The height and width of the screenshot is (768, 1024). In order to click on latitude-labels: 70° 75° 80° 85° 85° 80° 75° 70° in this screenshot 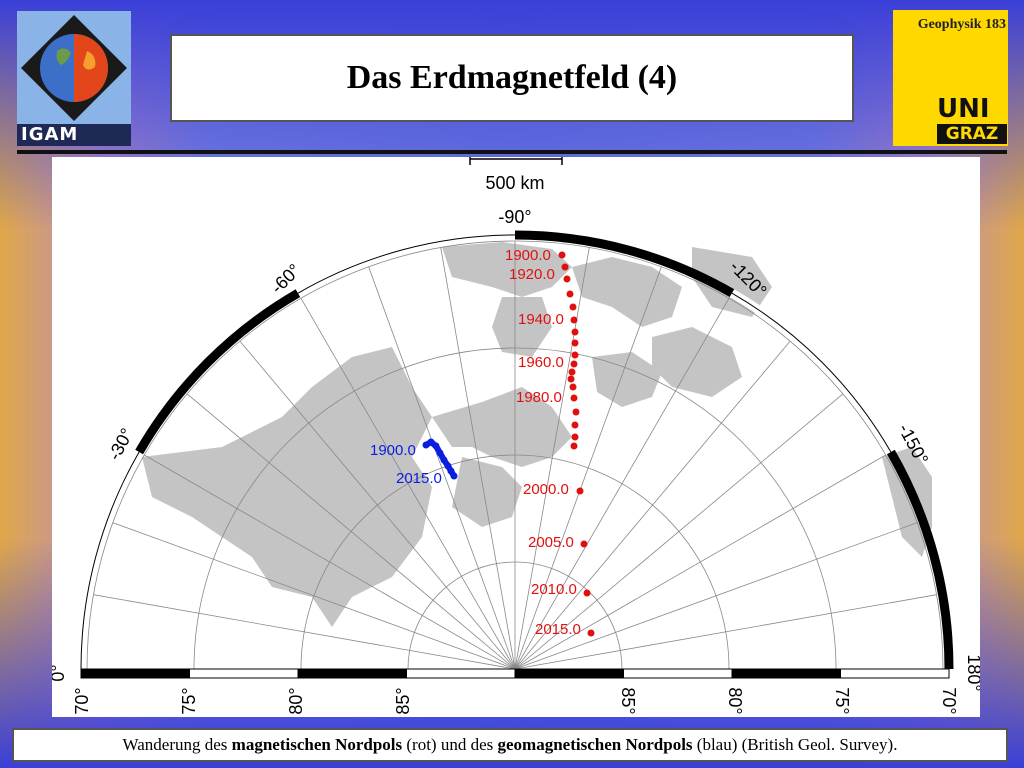, I will do `click(515, 700)`.